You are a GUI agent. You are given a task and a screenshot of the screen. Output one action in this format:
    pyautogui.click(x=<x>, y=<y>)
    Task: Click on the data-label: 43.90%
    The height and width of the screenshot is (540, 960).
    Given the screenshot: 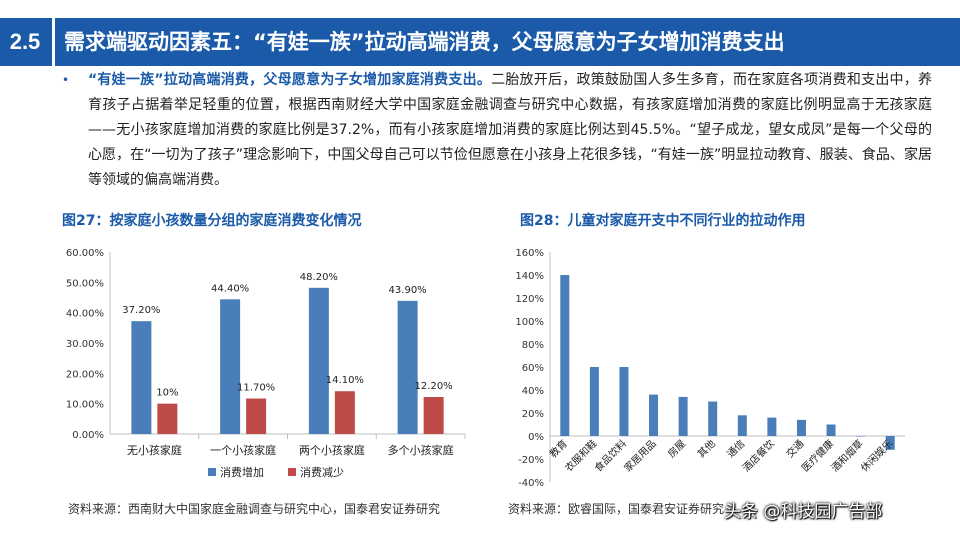 What is the action you would take?
    pyautogui.click(x=408, y=290)
    